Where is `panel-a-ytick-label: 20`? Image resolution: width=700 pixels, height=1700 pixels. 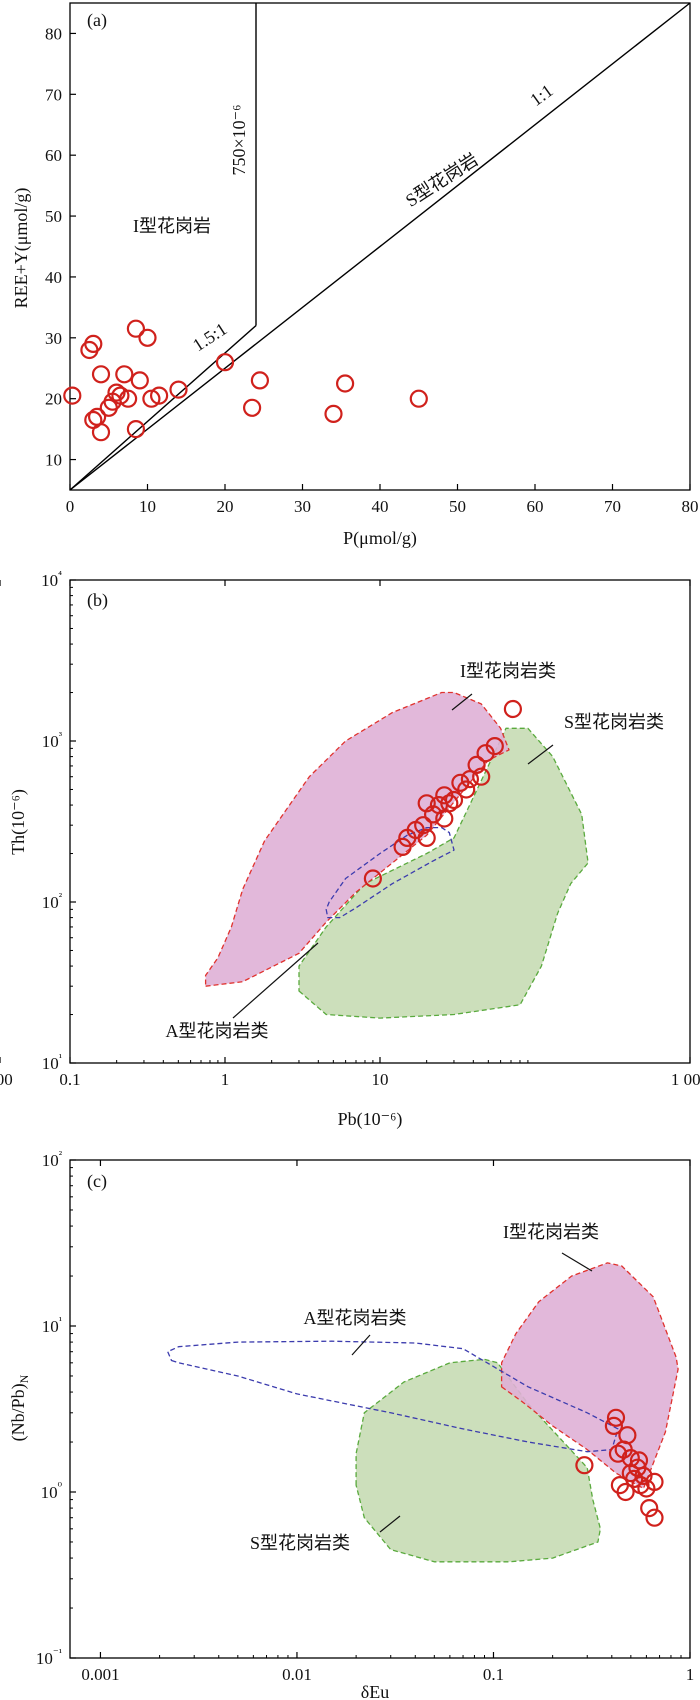 panel-a-ytick-label: 20 is located at coordinates (53, 399).